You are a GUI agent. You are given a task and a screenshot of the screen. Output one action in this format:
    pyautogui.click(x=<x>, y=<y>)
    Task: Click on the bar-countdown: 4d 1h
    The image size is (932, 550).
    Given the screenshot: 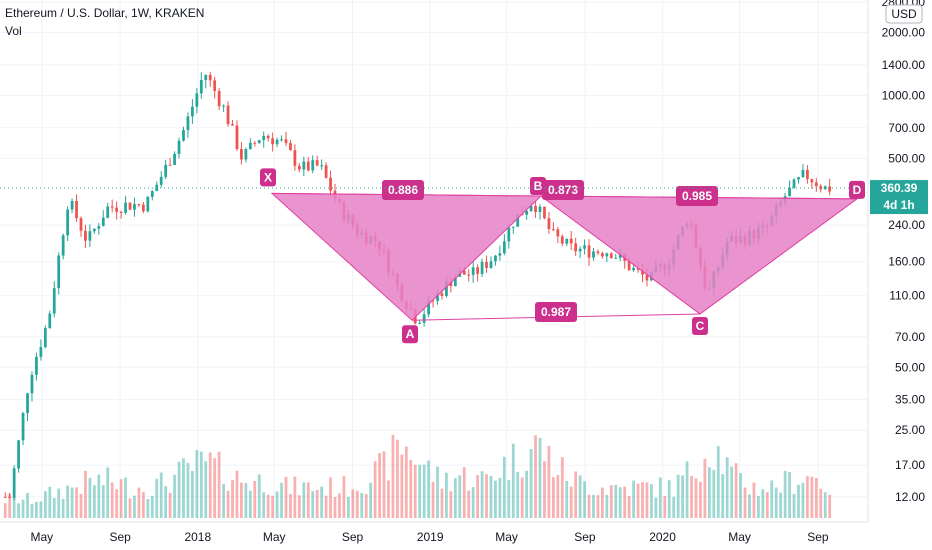 What is the action you would take?
    pyautogui.click(x=898, y=205)
    